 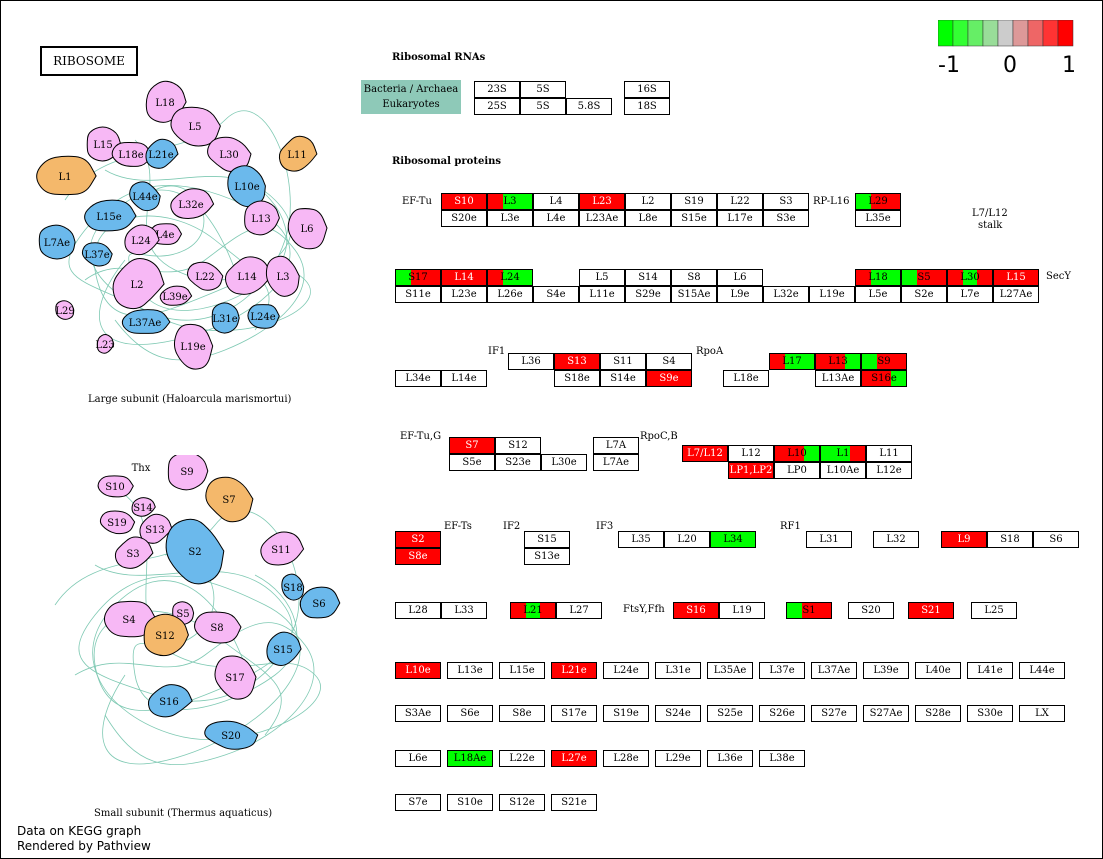 What do you see at coordinates (162, 153) in the screenshot?
I see `large-protein-l21e: L21e` at bounding box center [162, 153].